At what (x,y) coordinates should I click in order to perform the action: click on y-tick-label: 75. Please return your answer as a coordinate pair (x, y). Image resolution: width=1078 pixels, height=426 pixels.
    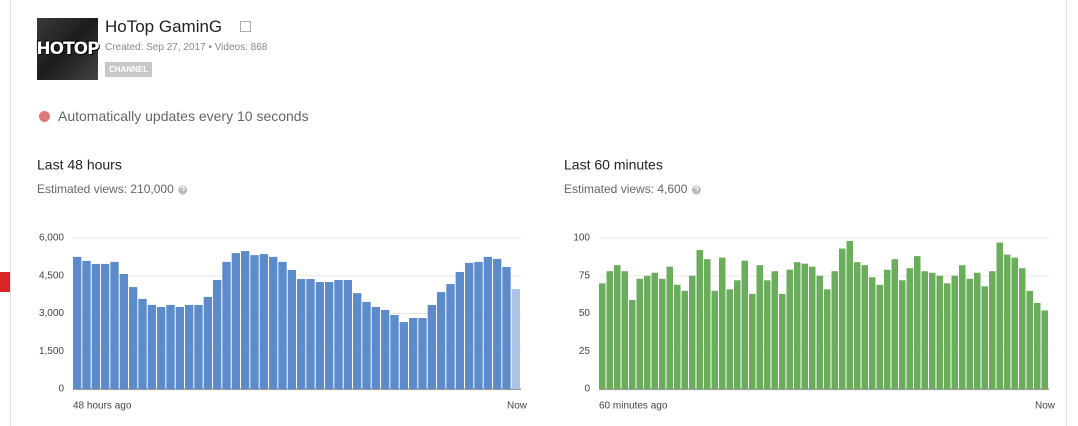
    Looking at the image, I should click on (585, 275).